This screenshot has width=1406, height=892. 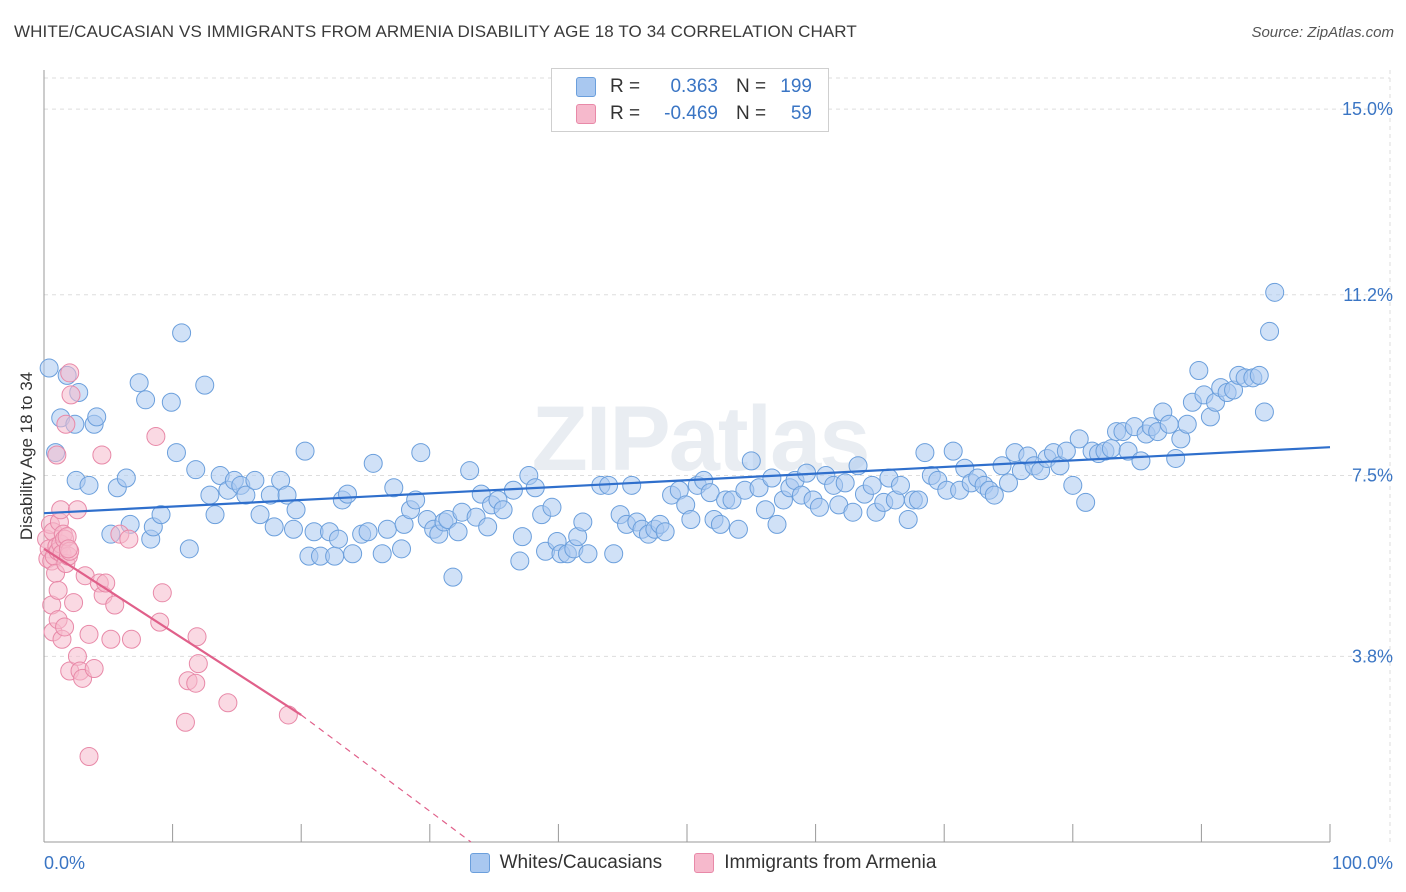 I want to click on legend-r-value: 0.363, so click(x=694, y=86).